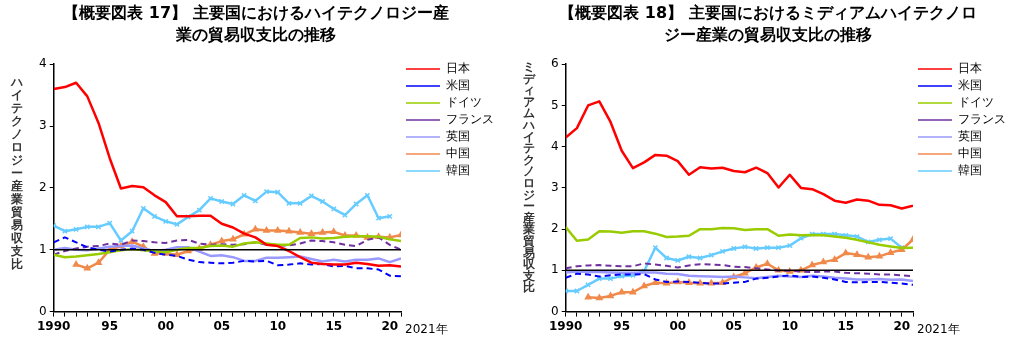 The width and height of the screenshot is (1024, 337). I want to click on chart-title: 【概要図表 18】 主要国におけるミディアムハイテクノロジー産業の貿易収支比の推移, so click(768, 24).